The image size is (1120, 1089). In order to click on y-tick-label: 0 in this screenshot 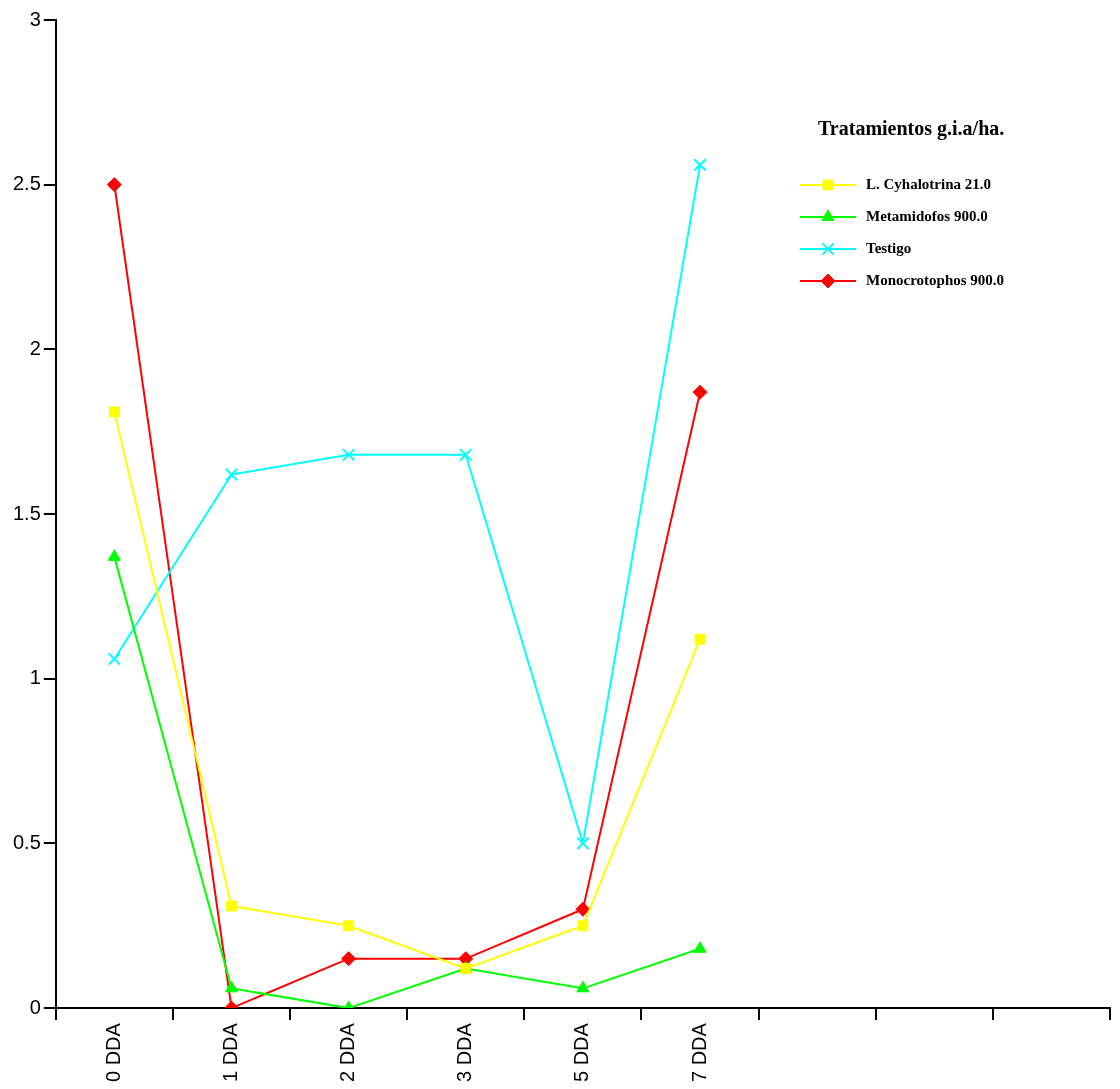, I will do `click(35, 1006)`.